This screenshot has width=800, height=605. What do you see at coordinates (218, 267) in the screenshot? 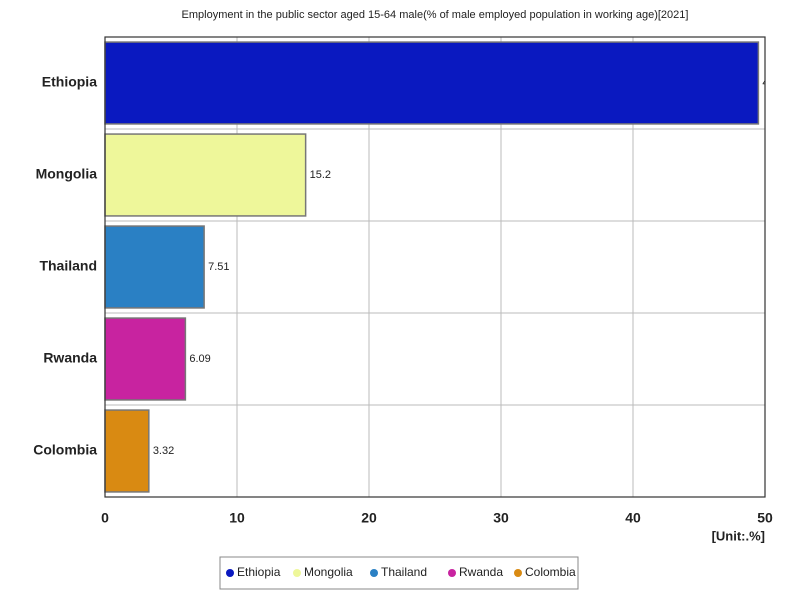
I see `value-label: 7.51` at bounding box center [218, 267].